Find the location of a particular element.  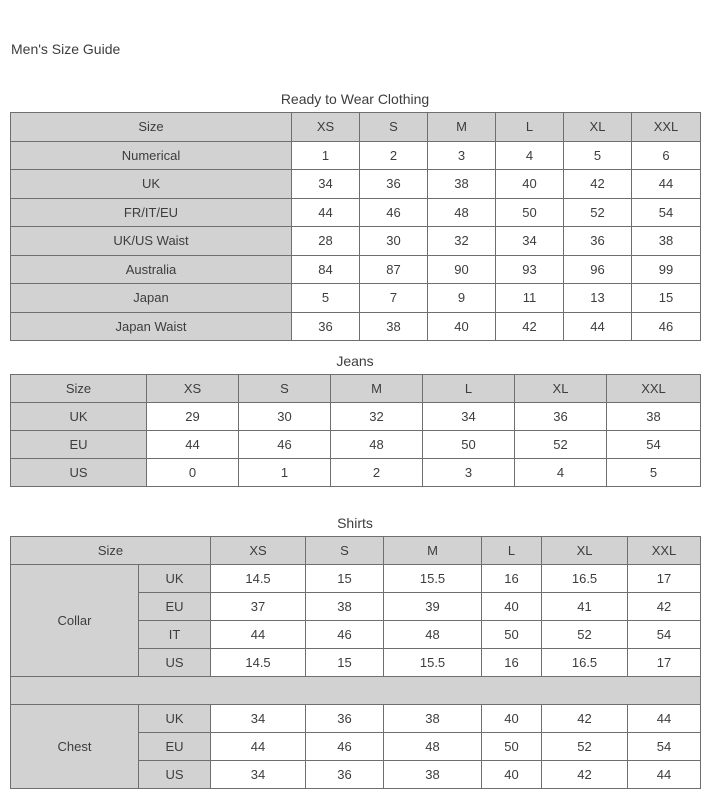

cell-value: 96 is located at coordinates (597, 269).